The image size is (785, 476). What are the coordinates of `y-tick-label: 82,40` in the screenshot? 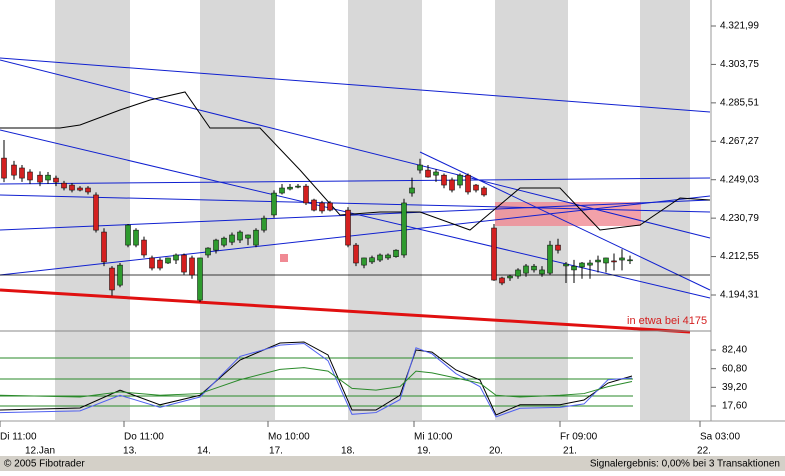 It's located at (734, 350).